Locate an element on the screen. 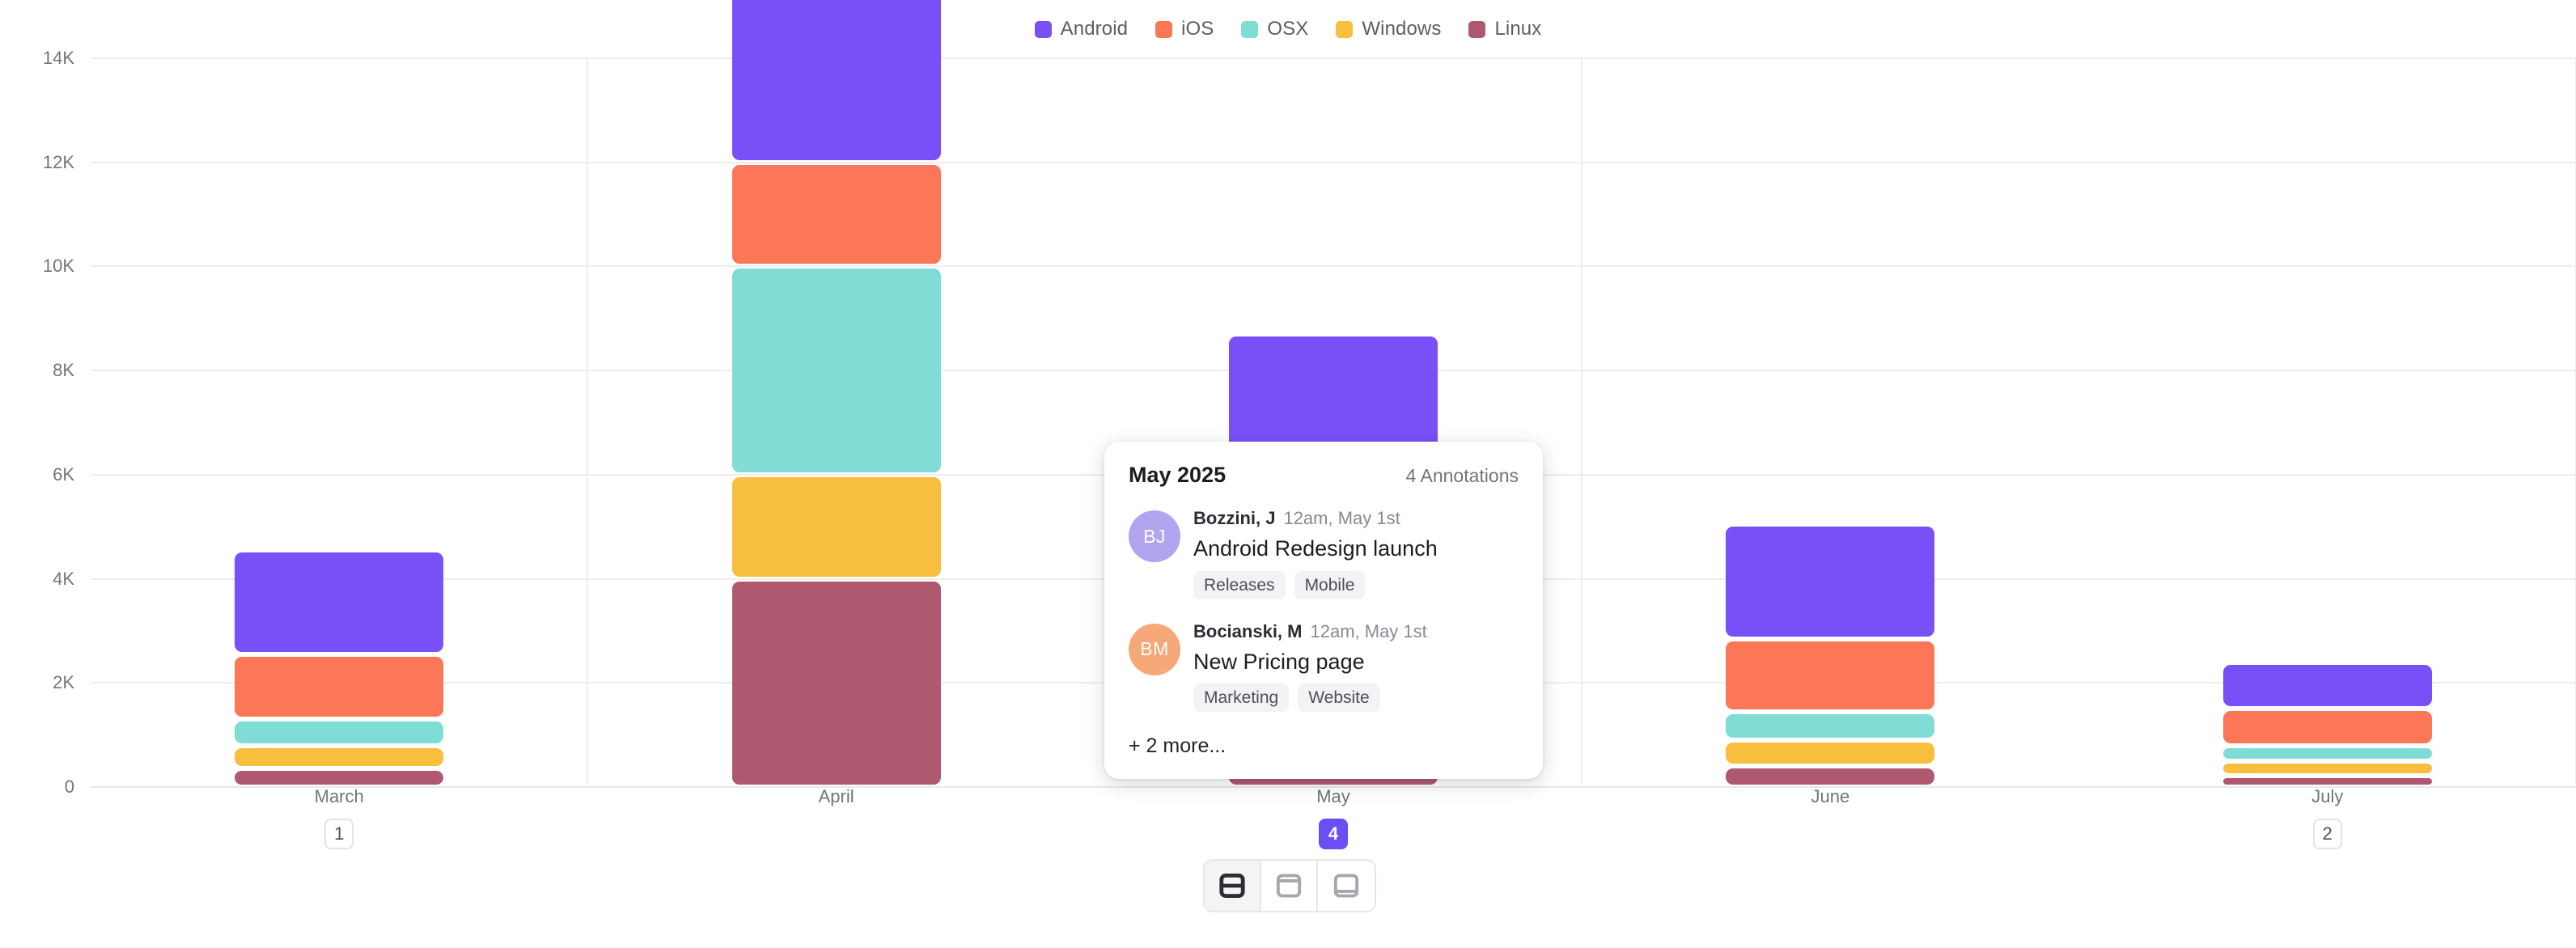  bar-stack-march is located at coordinates (339, 418).